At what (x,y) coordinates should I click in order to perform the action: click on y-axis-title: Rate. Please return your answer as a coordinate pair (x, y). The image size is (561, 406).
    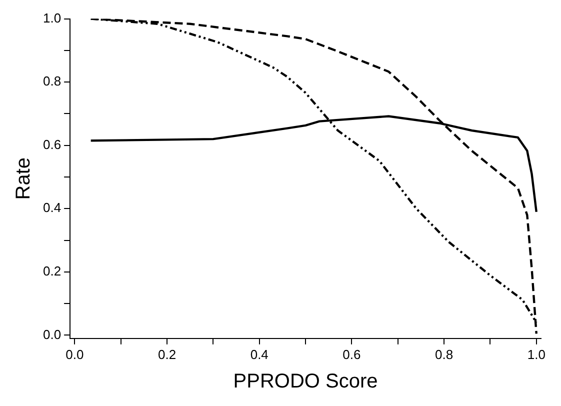
    Looking at the image, I should click on (23, 178).